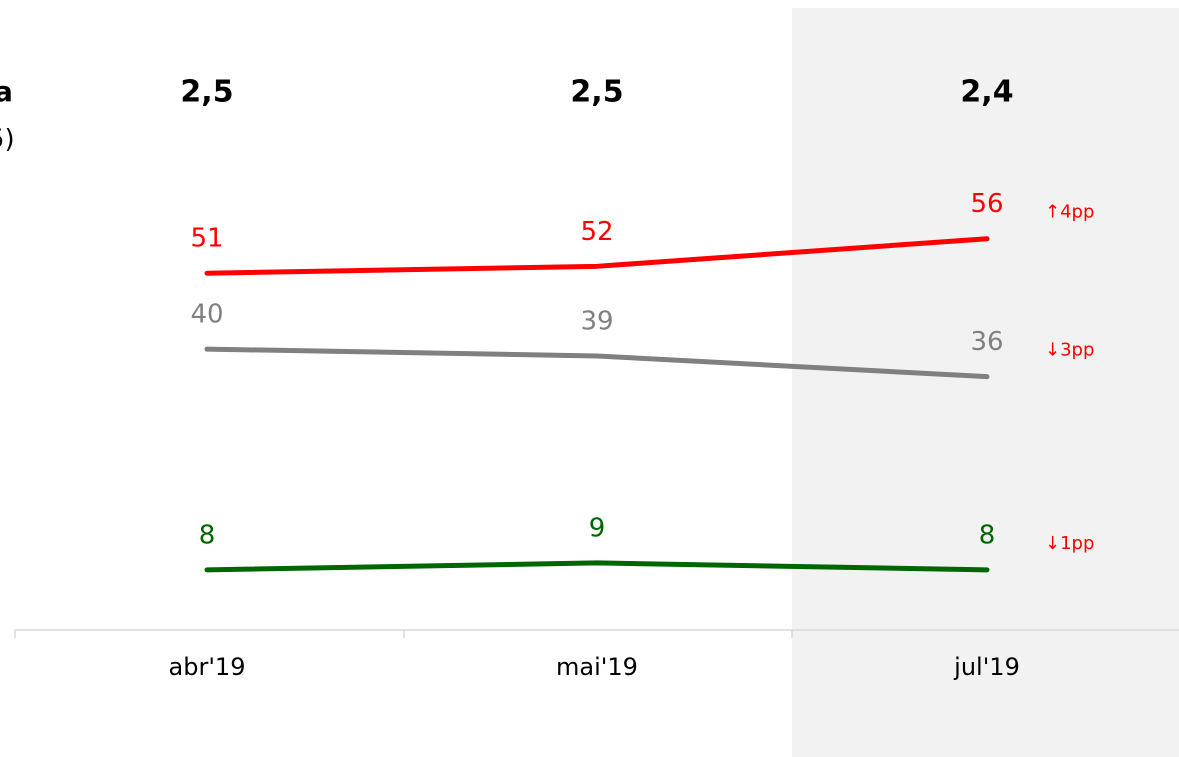 This screenshot has height=757, width=1179. Describe the element at coordinates (596, 321) in the screenshot. I see `data-label: 39` at that location.